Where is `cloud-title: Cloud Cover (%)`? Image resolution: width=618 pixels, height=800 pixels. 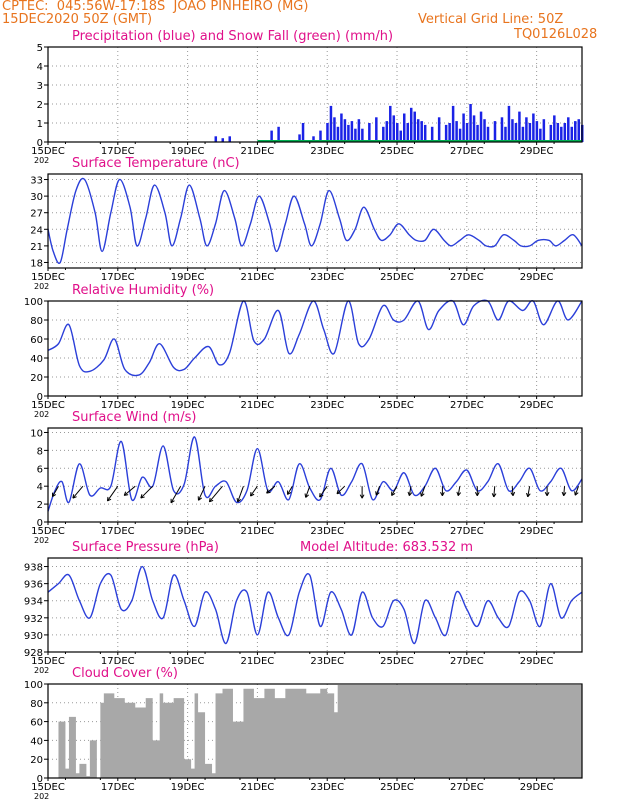
cloud-title: Cloud Cover (%) is located at coordinates (125, 673).